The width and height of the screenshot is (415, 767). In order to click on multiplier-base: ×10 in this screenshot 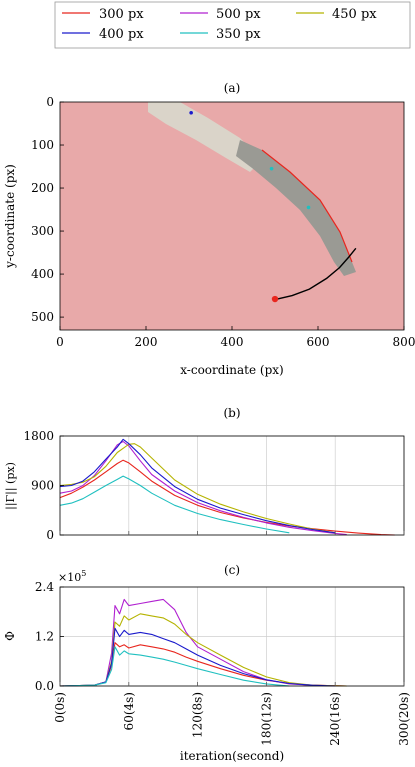, I will do `click(69, 577)`.